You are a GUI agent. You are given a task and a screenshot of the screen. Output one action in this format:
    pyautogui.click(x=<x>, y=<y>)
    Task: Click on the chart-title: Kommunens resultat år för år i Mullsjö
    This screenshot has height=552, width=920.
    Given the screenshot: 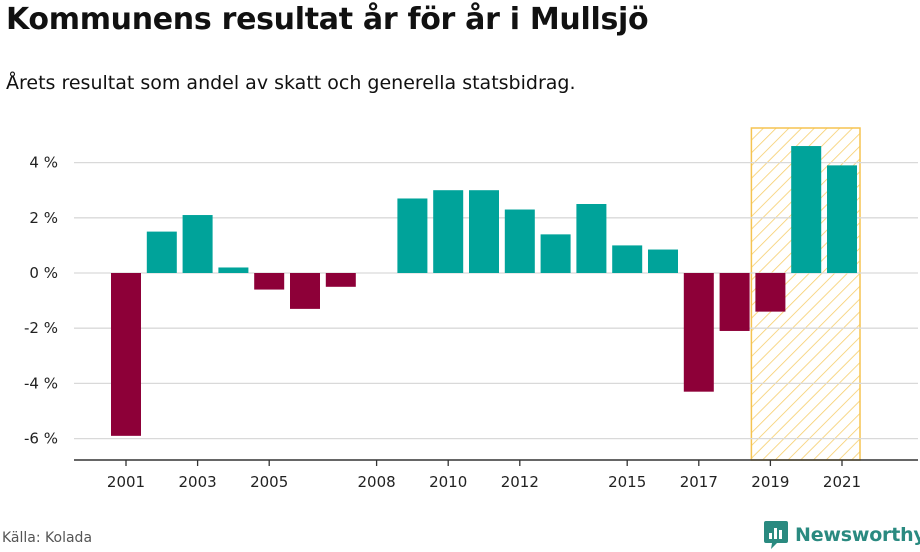 What is the action you would take?
    pyautogui.click(x=327, y=19)
    